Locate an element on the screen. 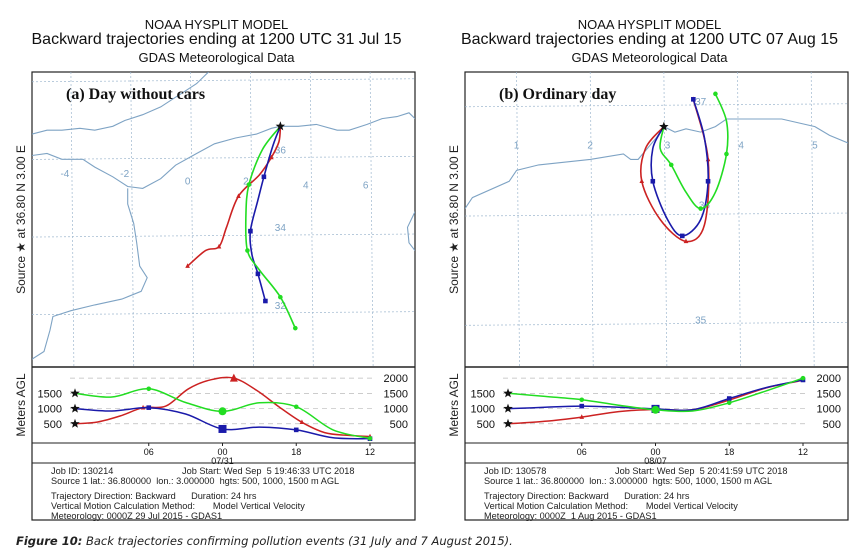  panel-overlay-label: (a) Day without cars is located at coordinates (135, 94).